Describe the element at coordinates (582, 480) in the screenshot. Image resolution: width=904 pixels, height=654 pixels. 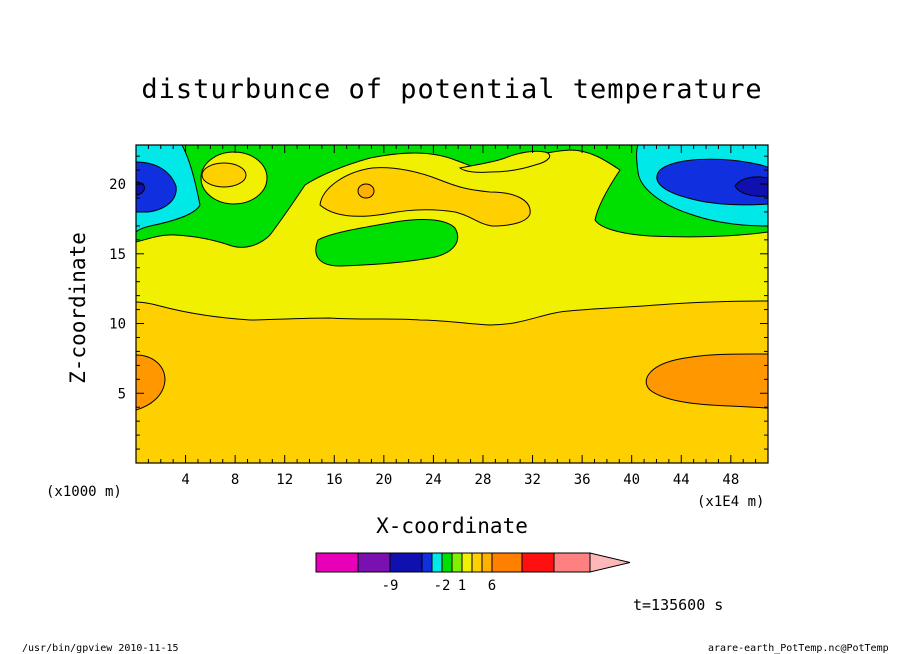
I see `x-tick-label: 36` at that location.